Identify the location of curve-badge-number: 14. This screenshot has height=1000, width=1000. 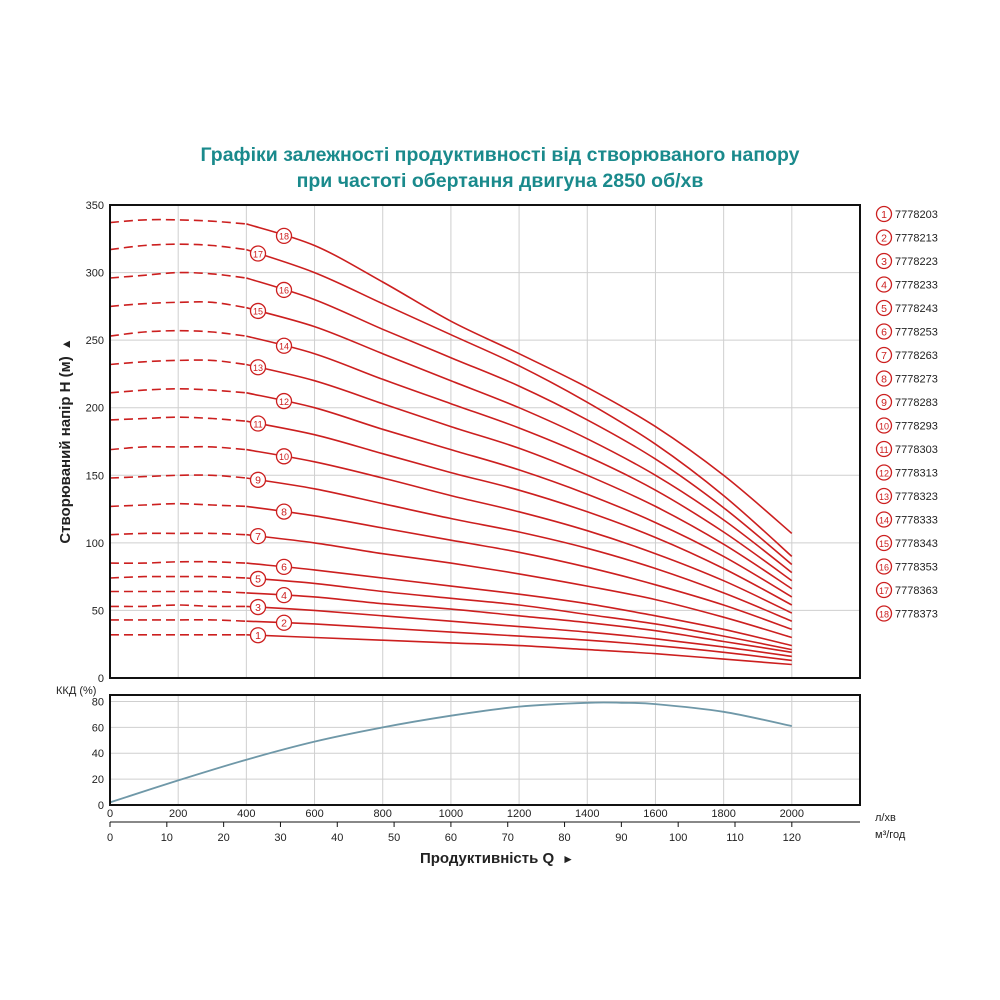
(284, 347).